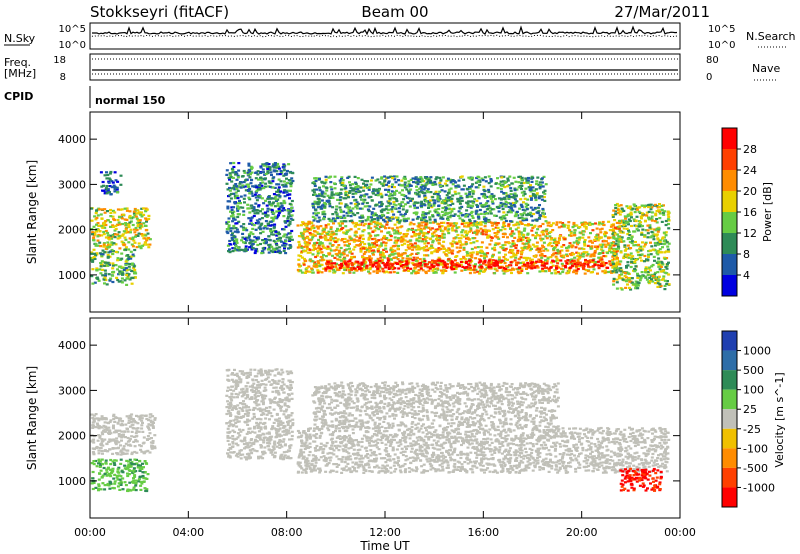 The width and height of the screenshot is (800, 554). What do you see at coordinates (63, 77) in the screenshot?
I see `freq-tick-8: 8` at bounding box center [63, 77].